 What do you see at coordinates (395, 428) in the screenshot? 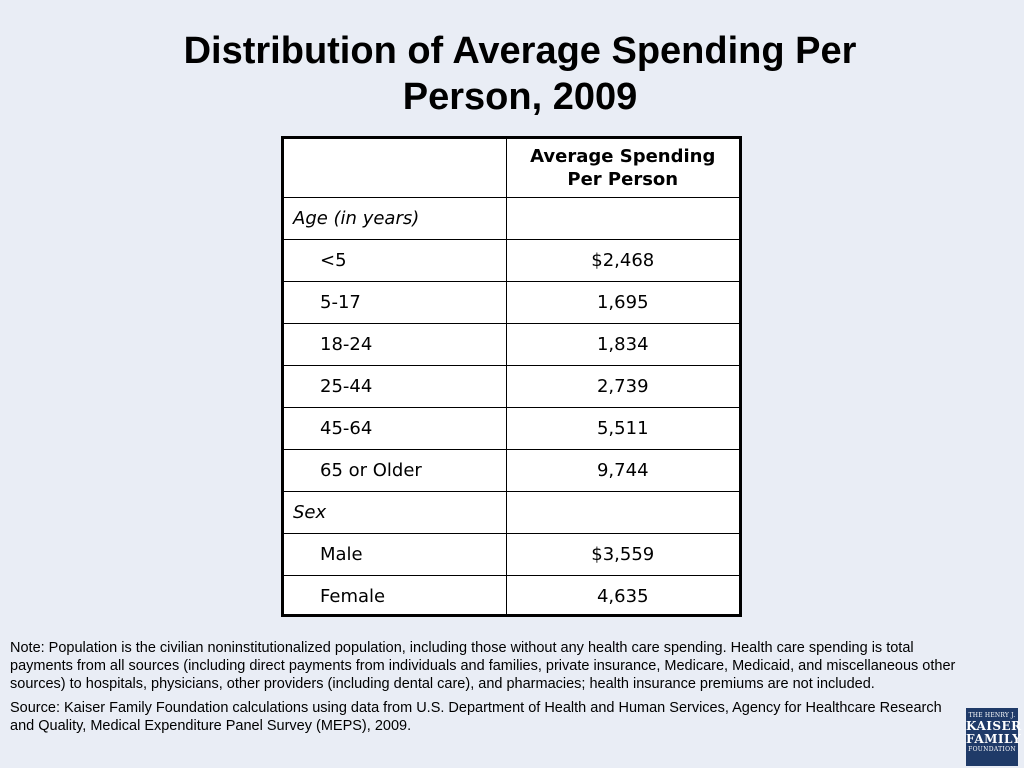
I see `row-label: 45-64` at bounding box center [395, 428].